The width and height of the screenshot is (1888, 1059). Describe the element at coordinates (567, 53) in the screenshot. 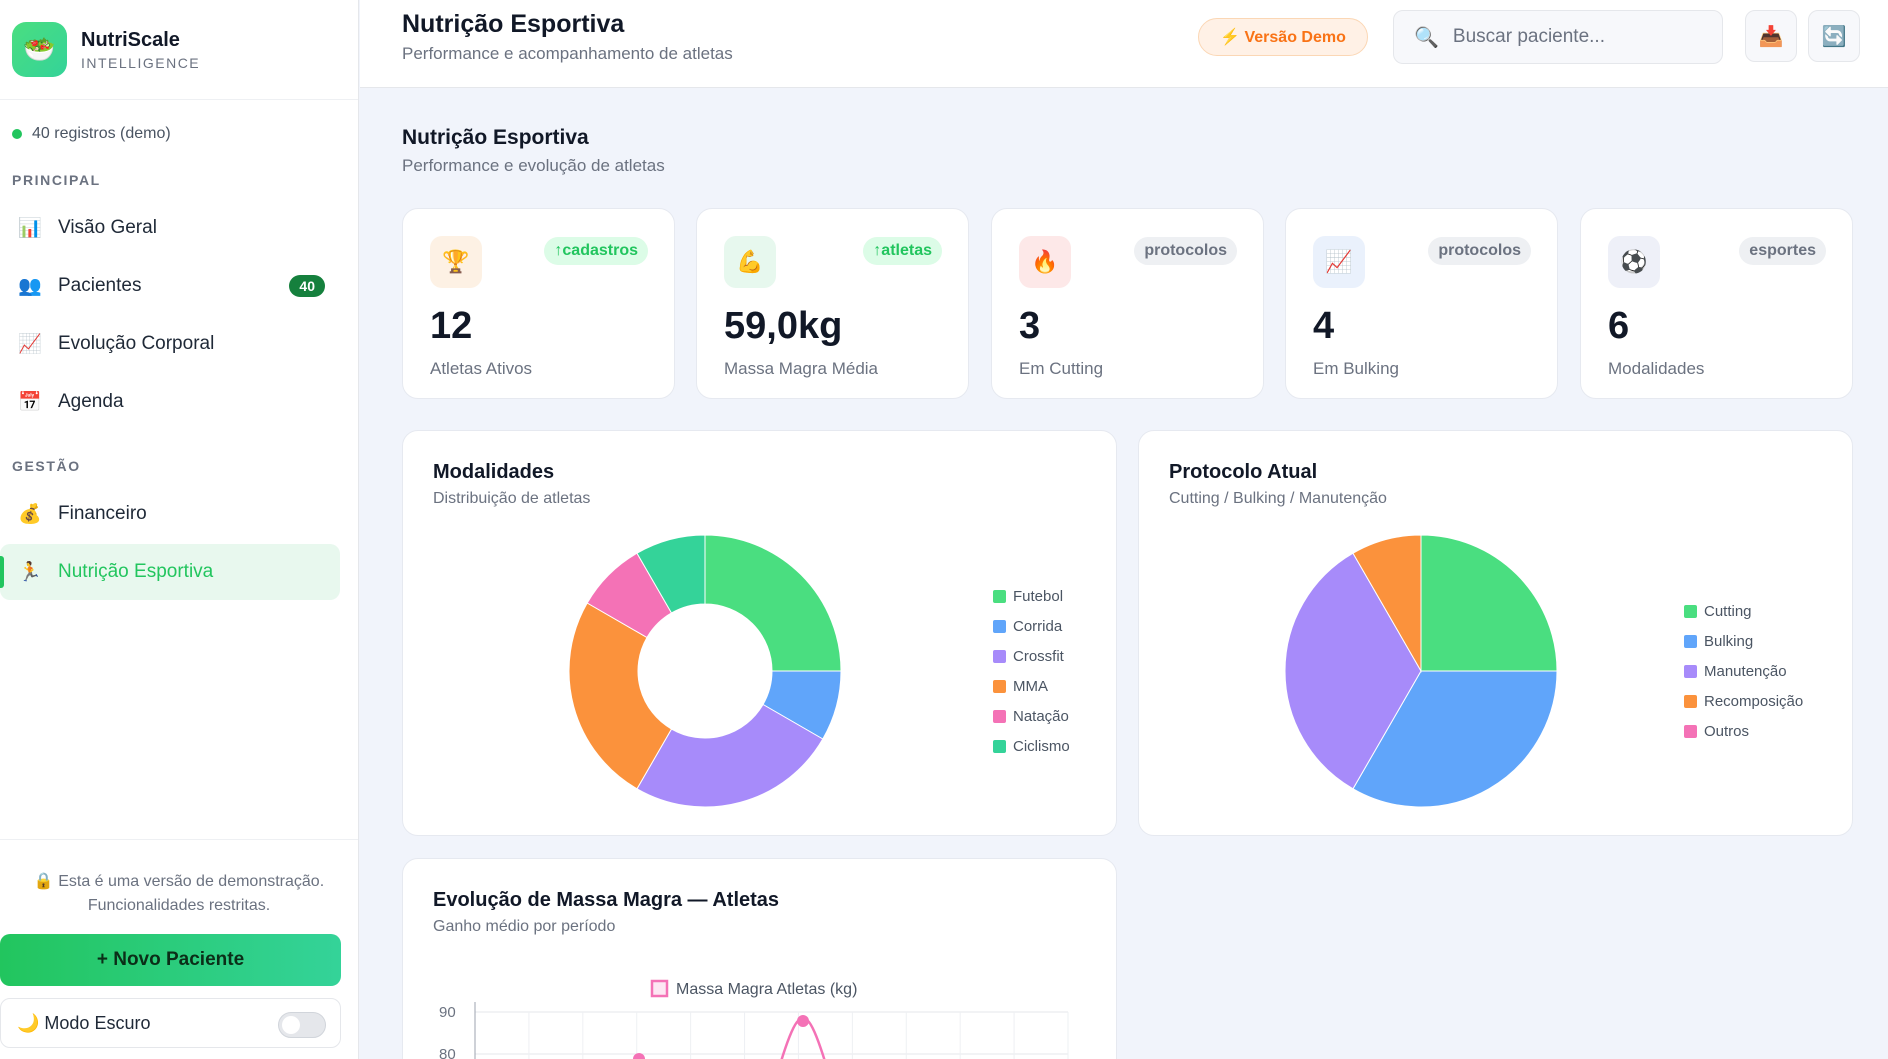

I see `header-subtitle: Performance e acompanhamento de atletas` at that location.